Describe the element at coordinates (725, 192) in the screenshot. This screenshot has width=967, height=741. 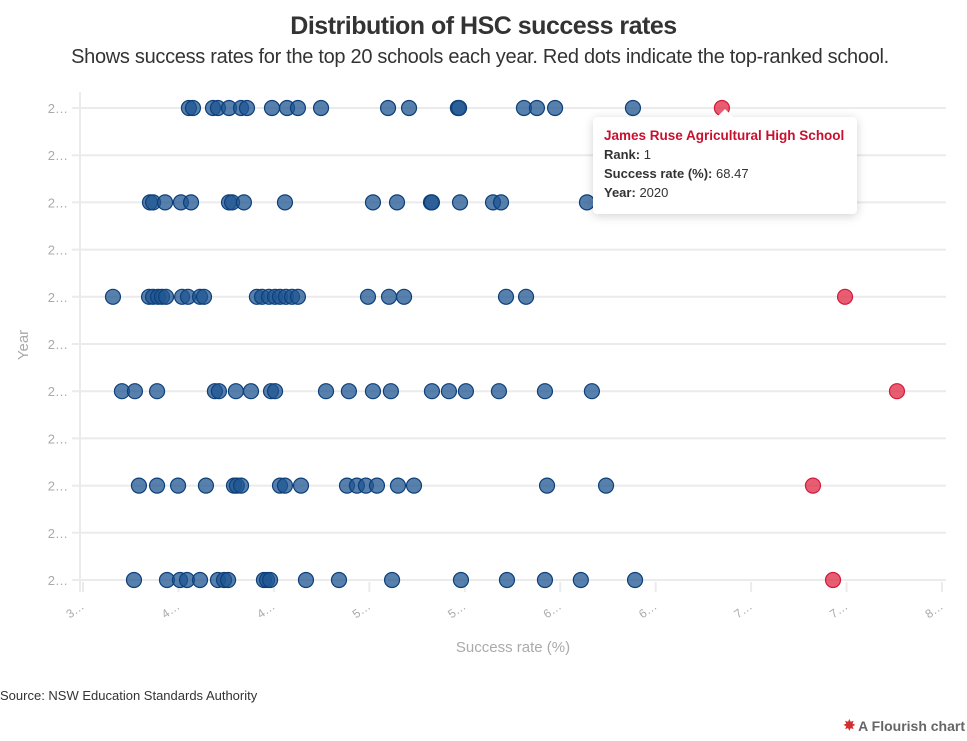
I see `tooltip-year: Year: 2020` at that location.